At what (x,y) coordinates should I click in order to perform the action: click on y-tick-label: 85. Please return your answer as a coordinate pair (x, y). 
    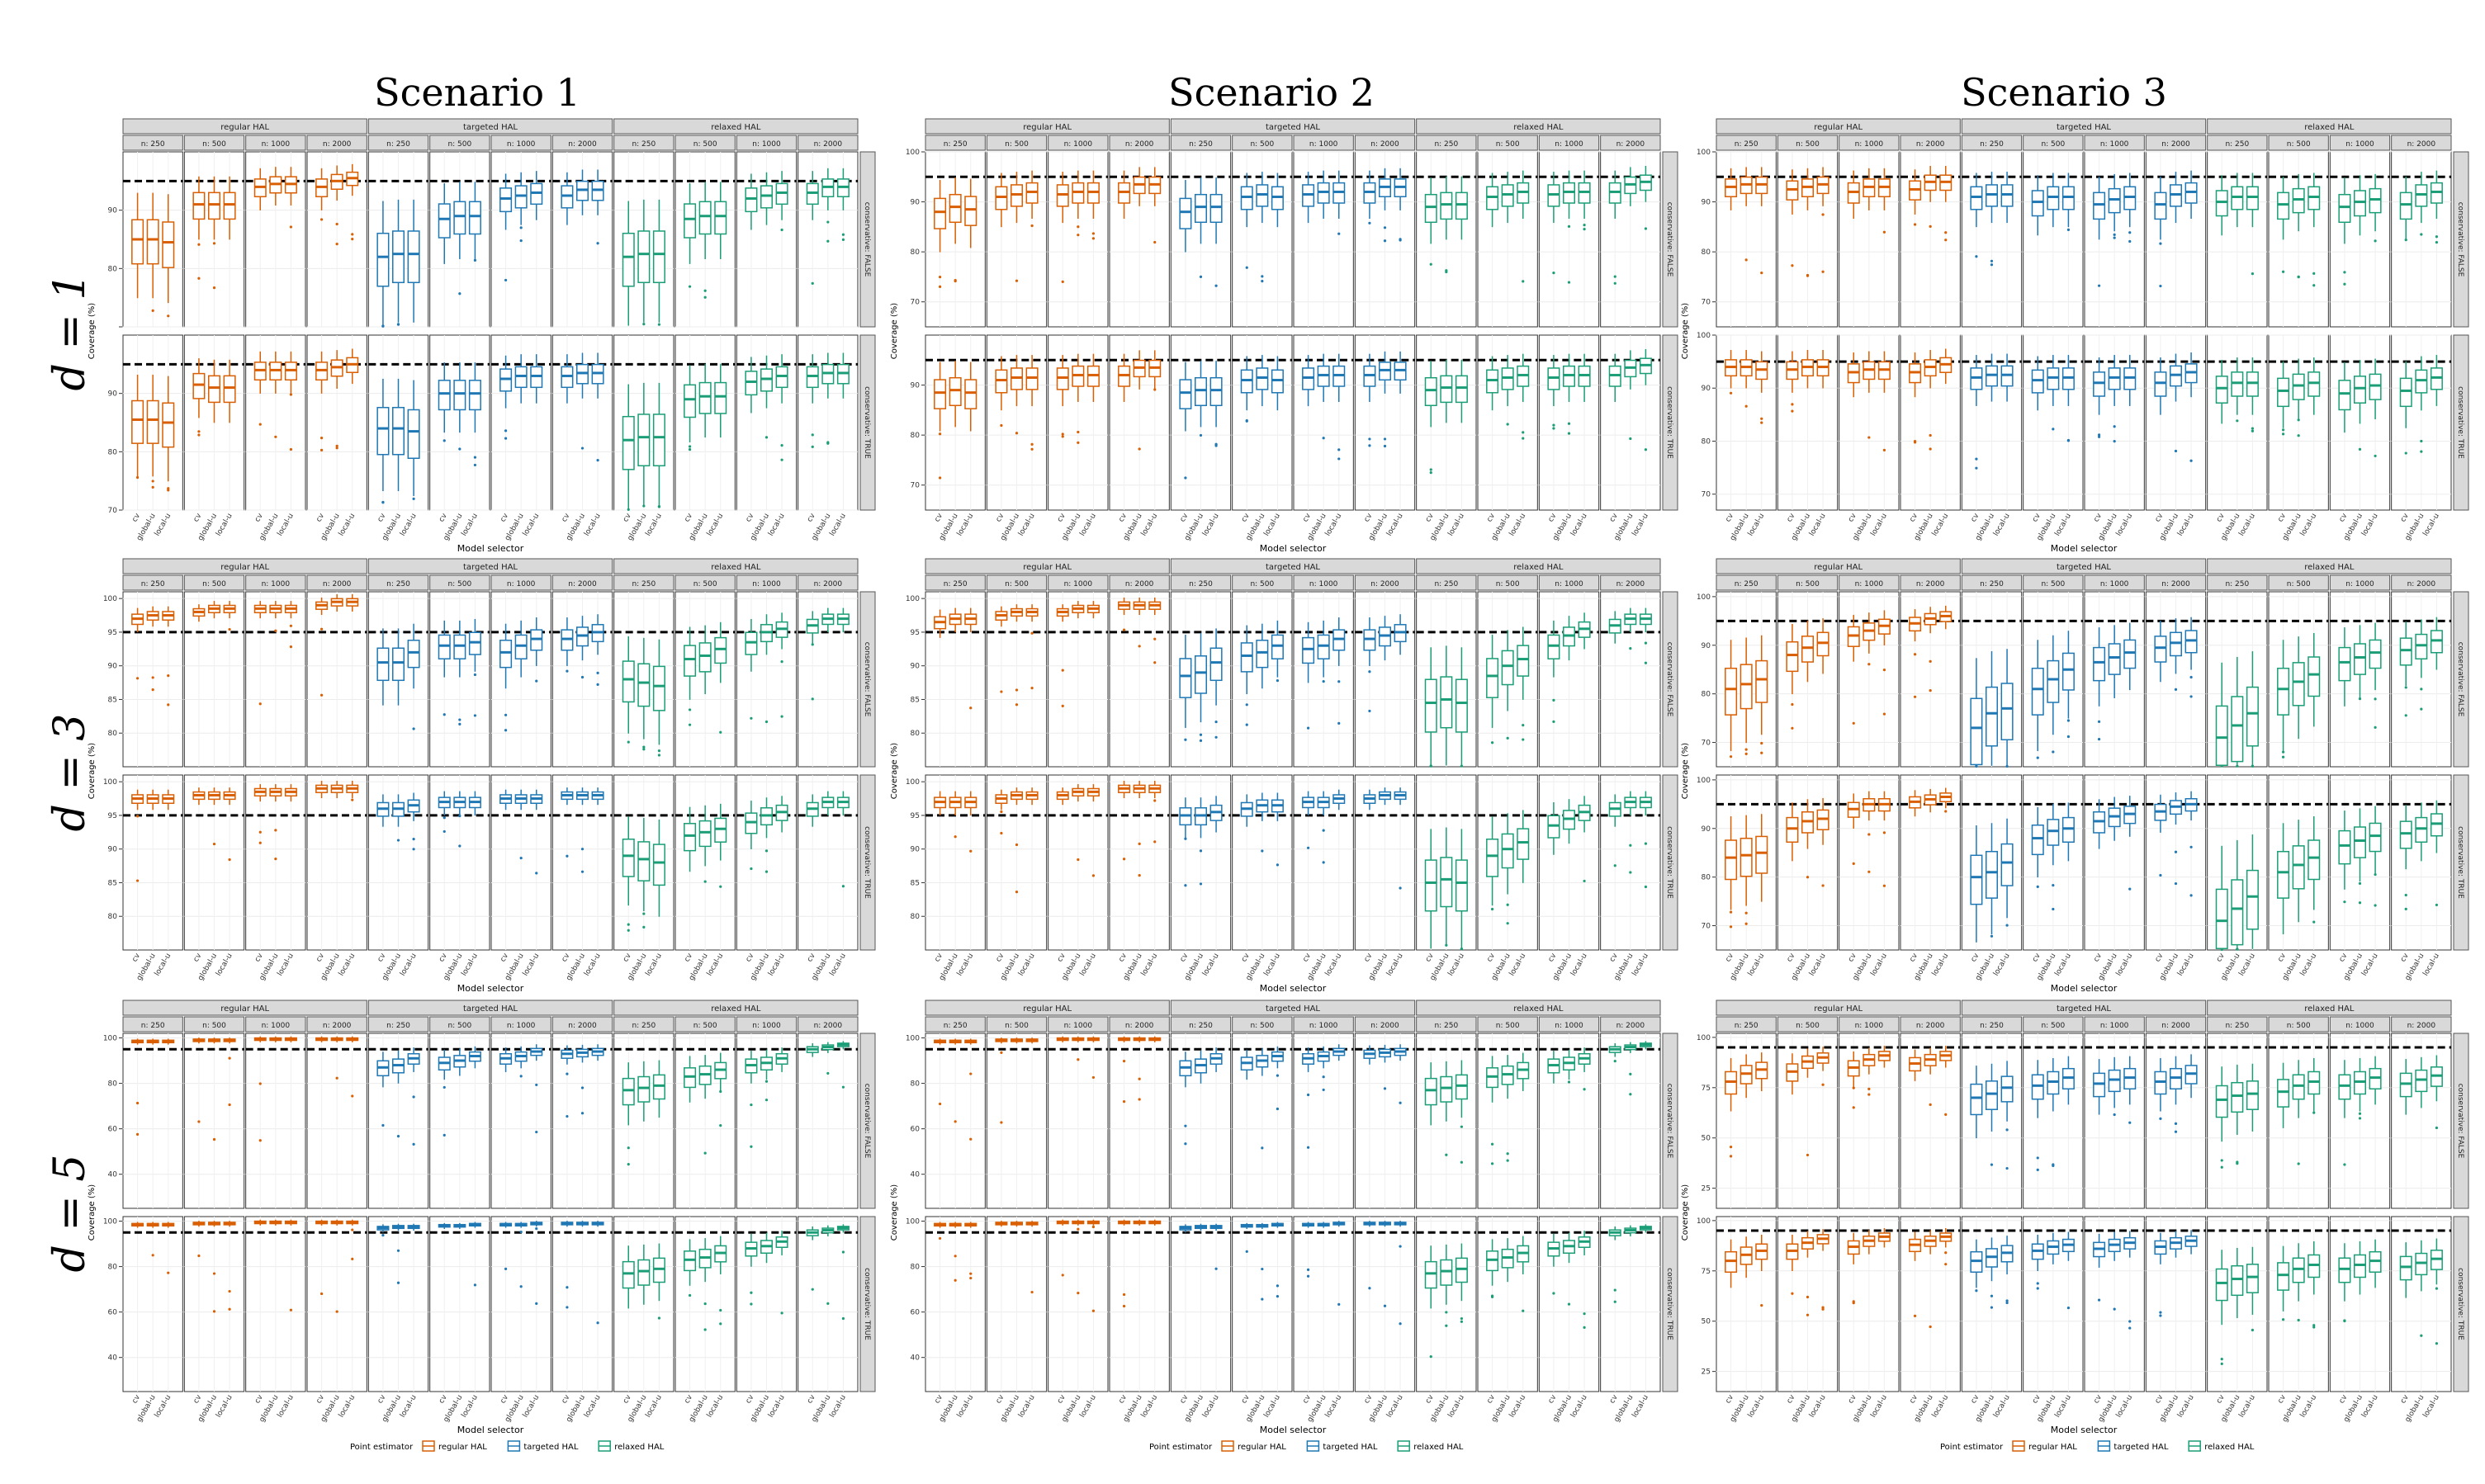
    Looking at the image, I should click on (915, 700).